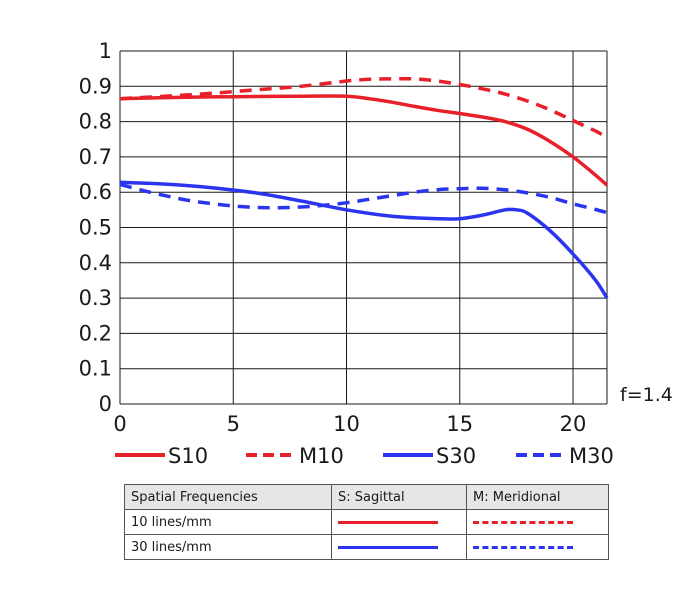 The height and width of the screenshot is (595, 700). What do you see at coordinates (119, 424) in the screenshot?
I see `x-tick-label: 0` at bounding box center [119, 424].